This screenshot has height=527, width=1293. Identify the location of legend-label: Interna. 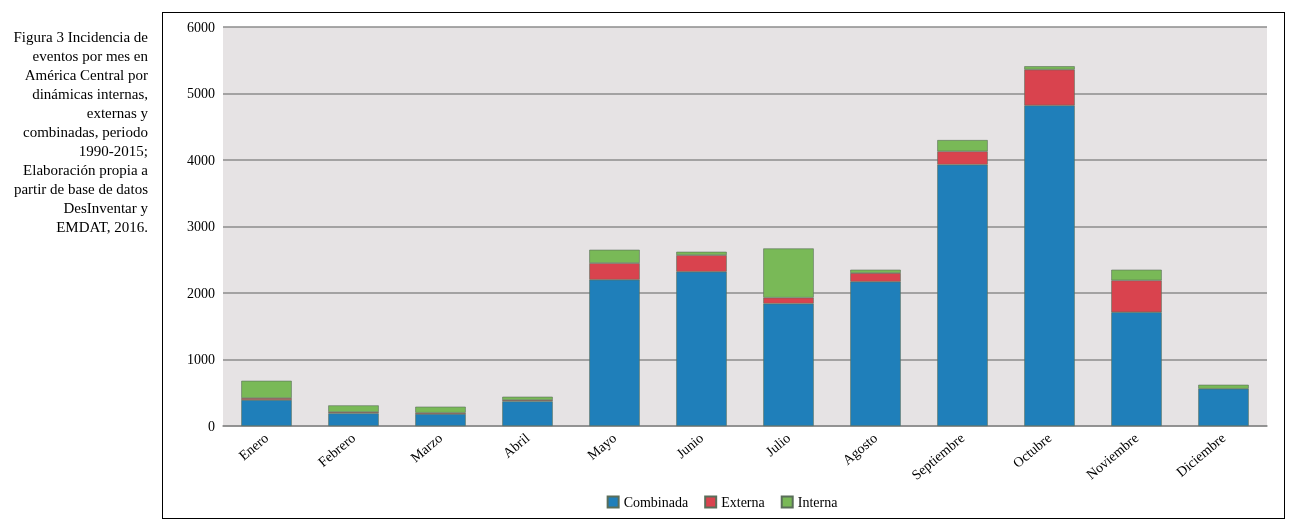
(818, 502).